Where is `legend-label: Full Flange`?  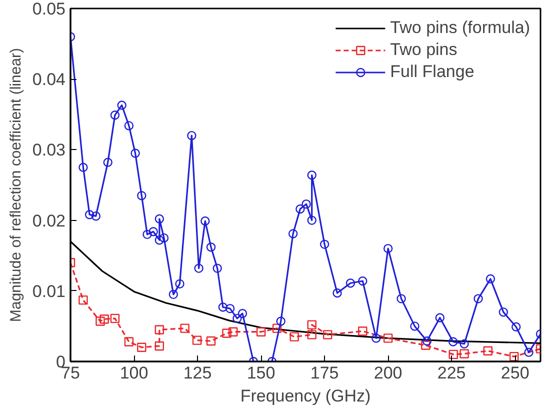 legend-label: Full Flange is located at coordinates (432, 72).